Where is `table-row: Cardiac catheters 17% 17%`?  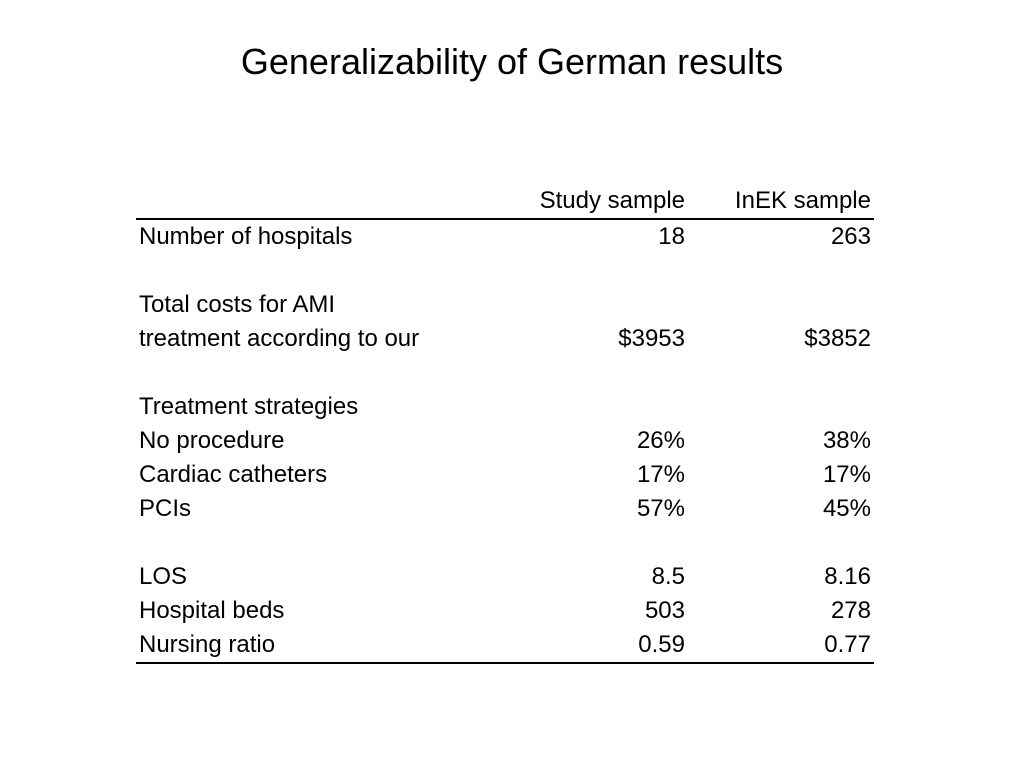 table-row: Cardiac catheters 17% 17% is located at coordinates (505, 475).